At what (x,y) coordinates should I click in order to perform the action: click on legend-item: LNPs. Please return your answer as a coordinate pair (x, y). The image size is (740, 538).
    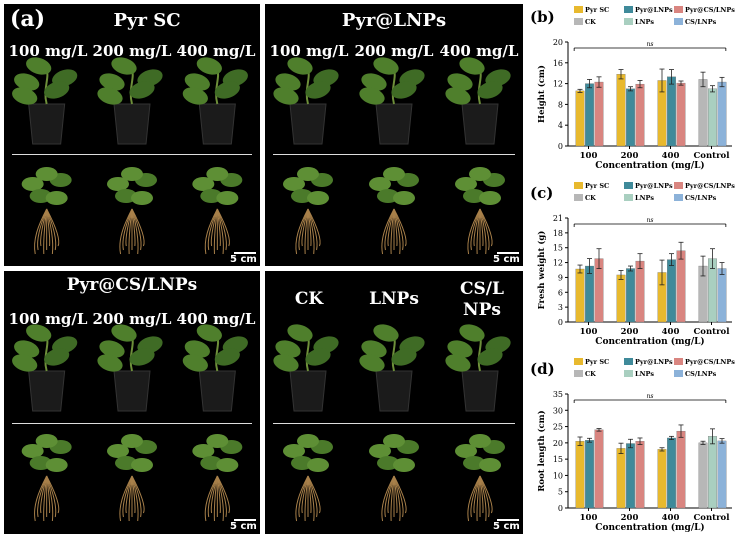
    Looking at the image, I should click on (639, 22).